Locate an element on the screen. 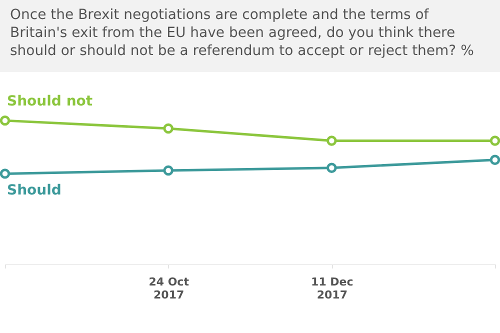 Image resolution: width=500 pixels, height=333 pixels. x-tick-label: 24 Oct 2017 is located at coordinates (168, 289).